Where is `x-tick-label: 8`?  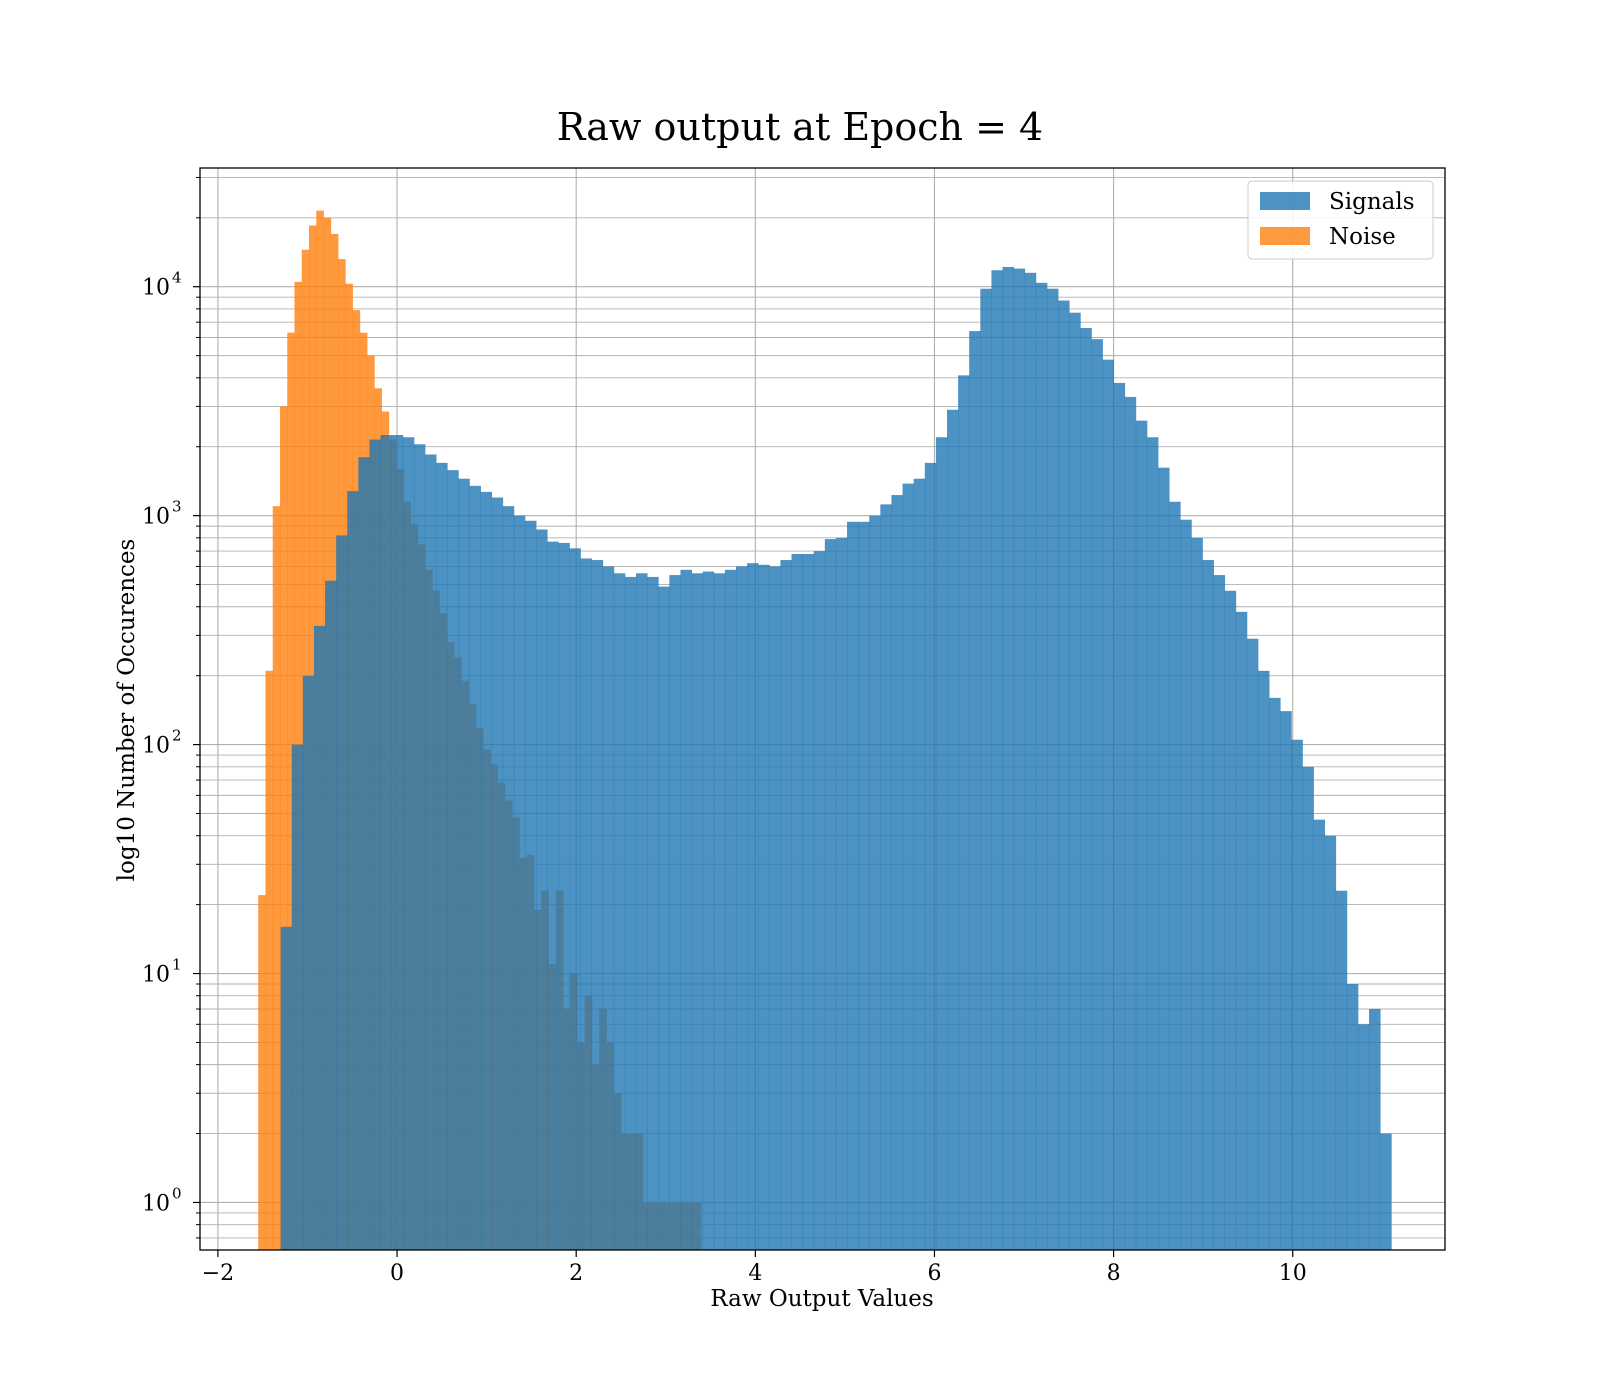
x-tick-label: 8 is located at coordinates (1114, 1273).